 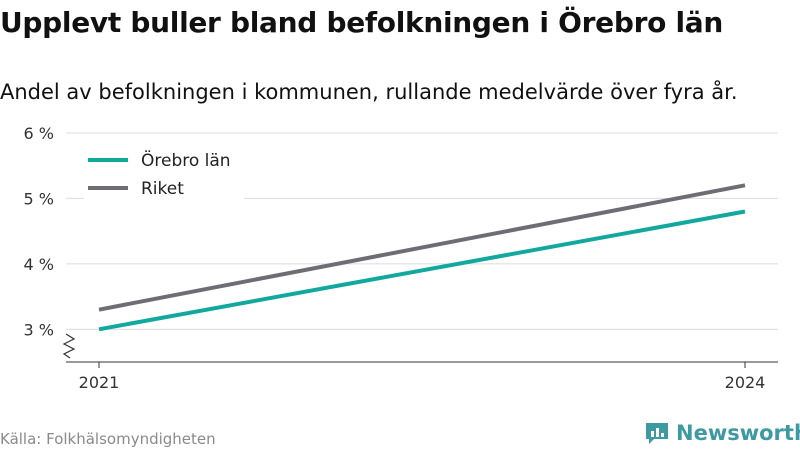 I want to click on legend-label: Örebro län, so click(x=186, y=160).